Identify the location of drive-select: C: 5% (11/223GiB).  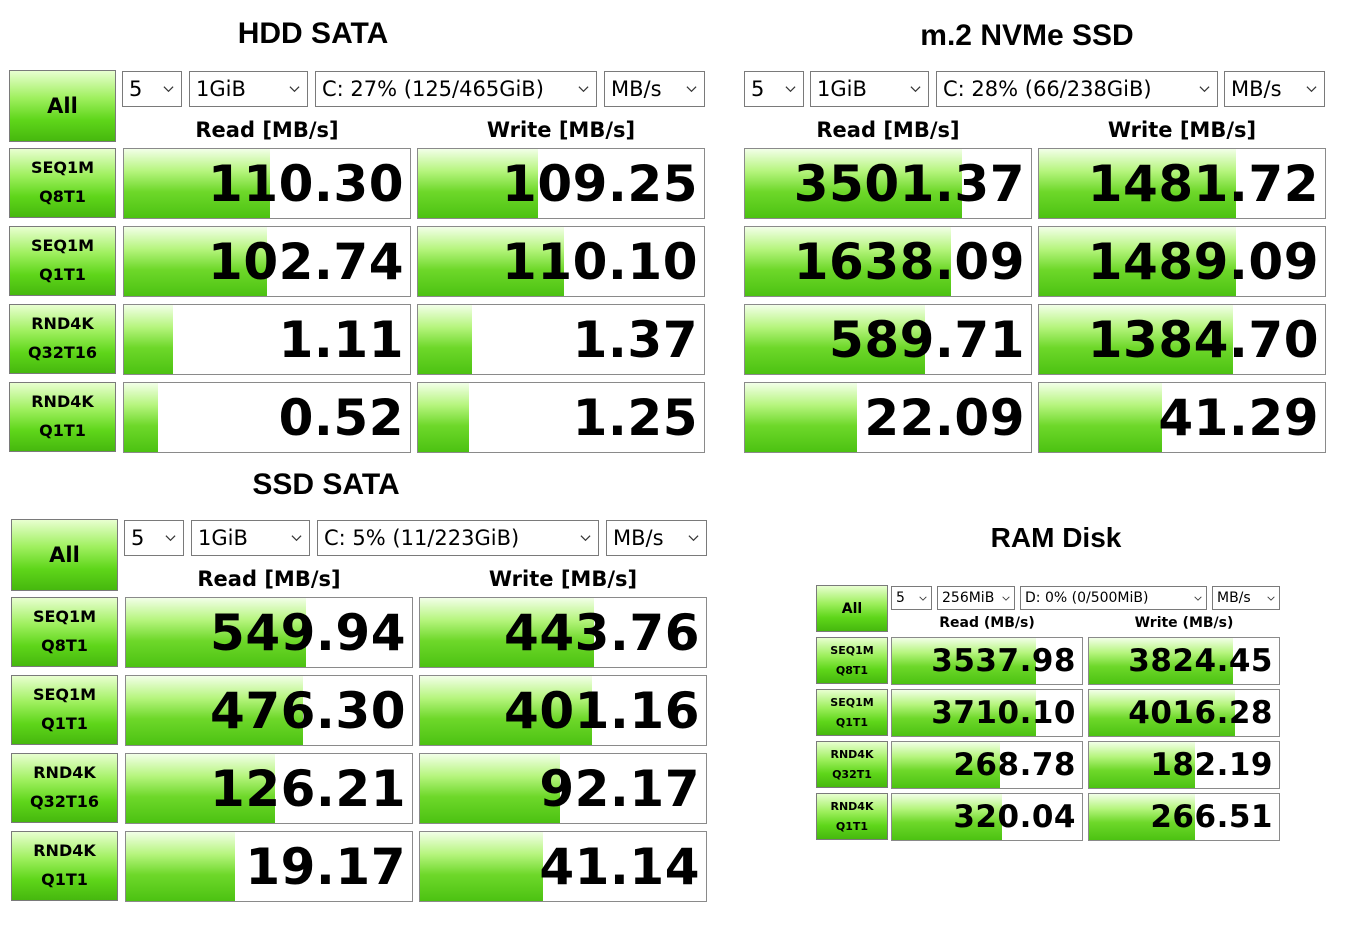
(458, 538).